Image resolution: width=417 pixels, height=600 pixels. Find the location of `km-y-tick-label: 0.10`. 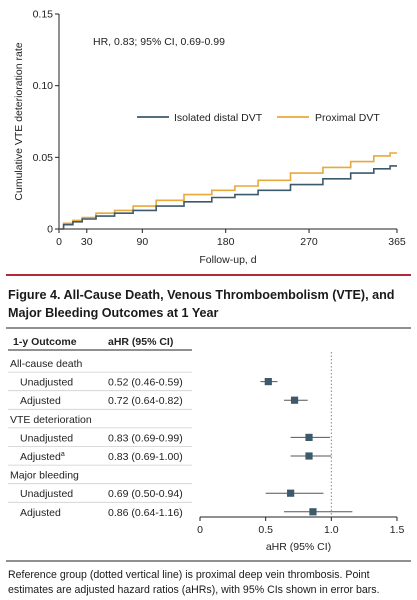

km-y-tick-label: 0.10 is located at coordinates (43, 86).